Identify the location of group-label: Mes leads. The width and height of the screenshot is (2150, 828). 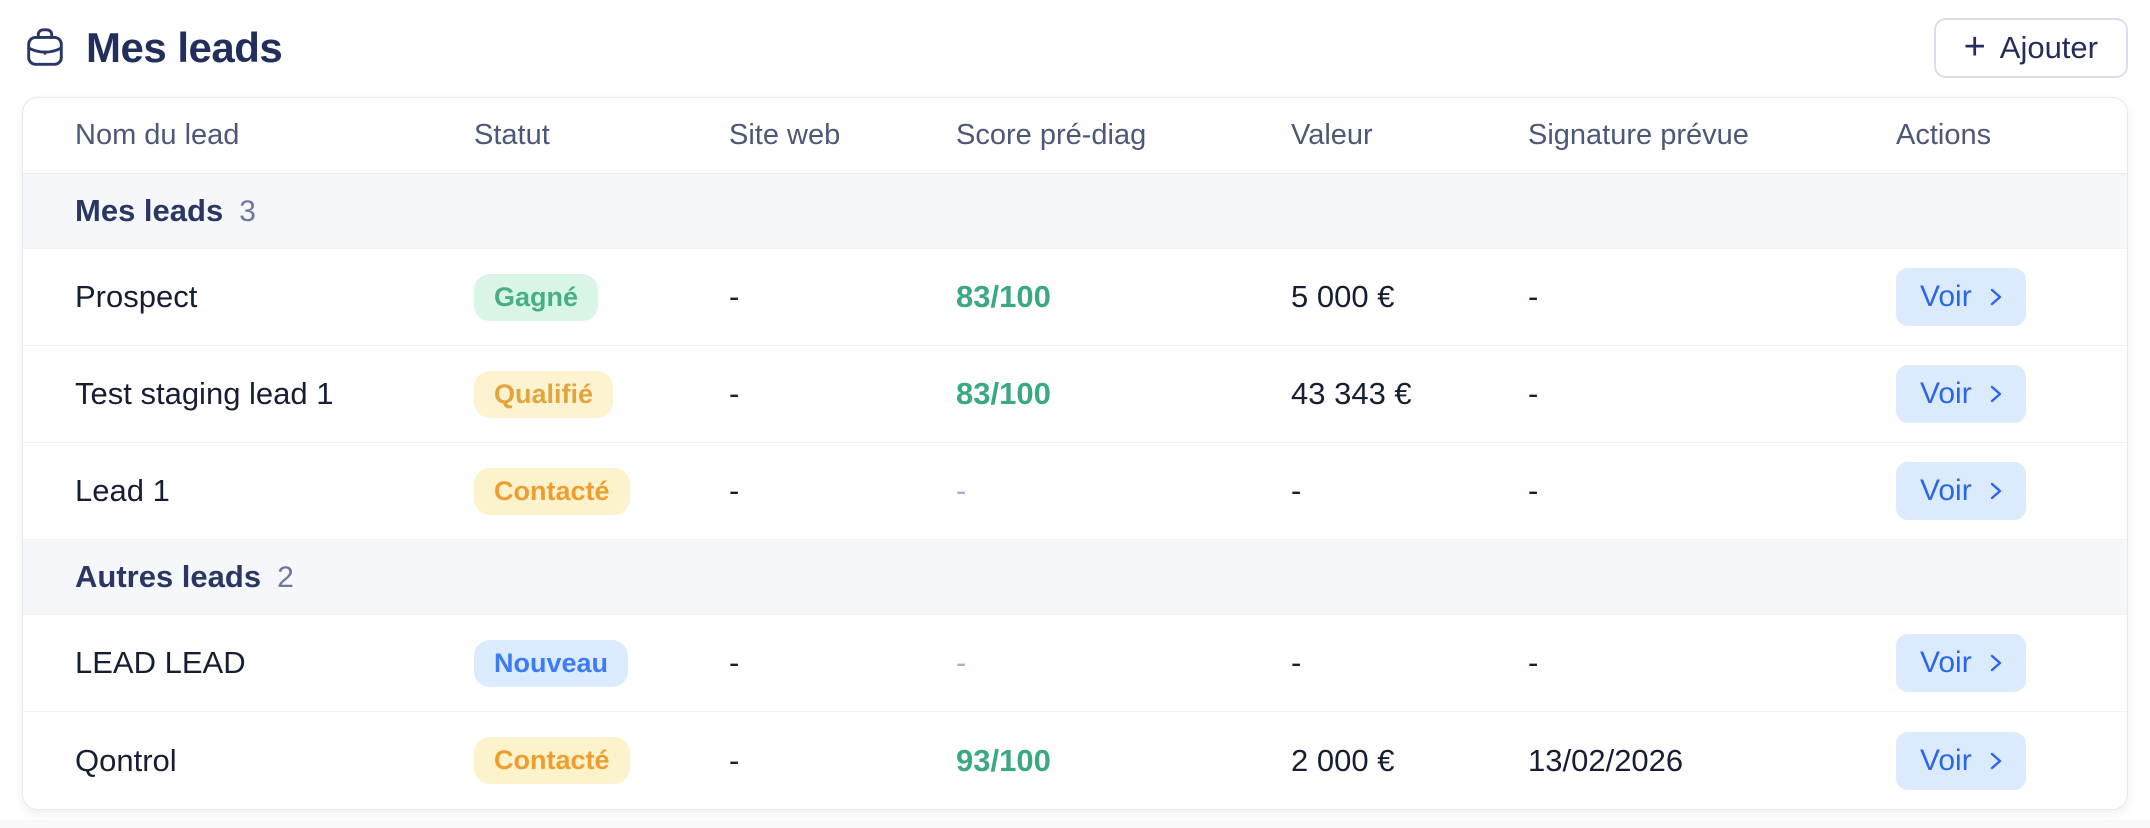
(149, 210).